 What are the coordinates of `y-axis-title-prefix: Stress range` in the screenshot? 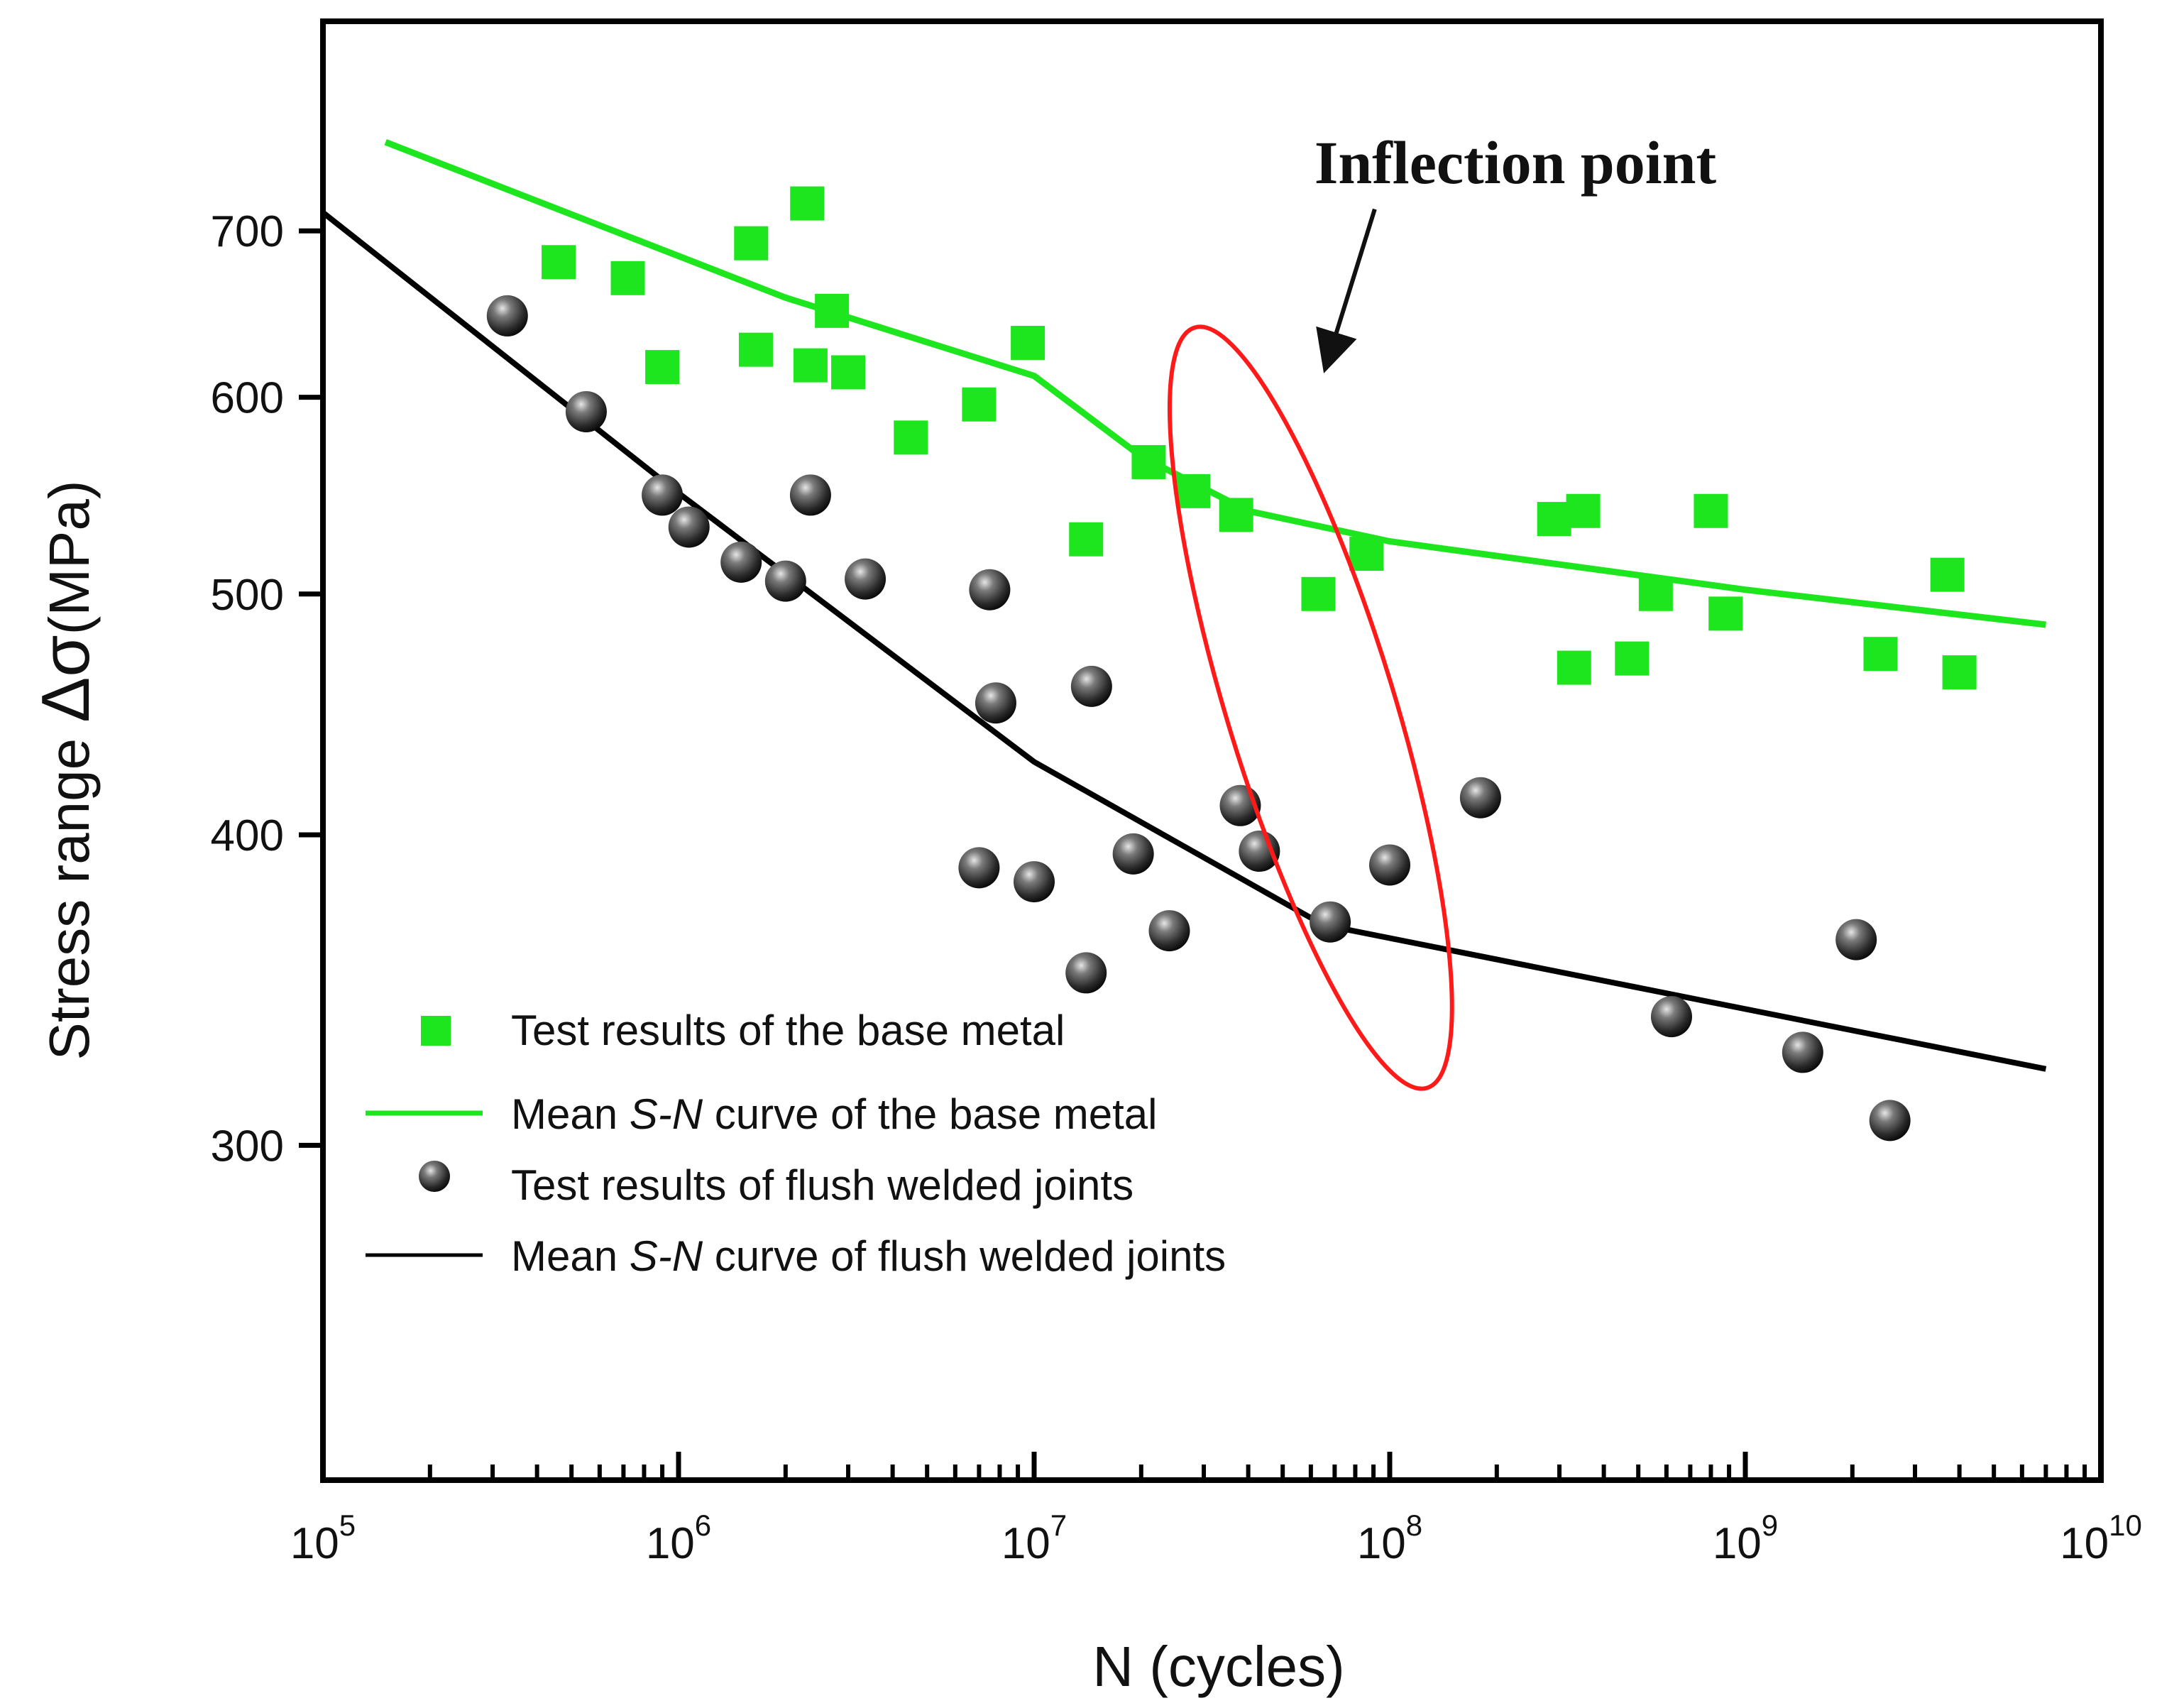 It's located at (69, 892).